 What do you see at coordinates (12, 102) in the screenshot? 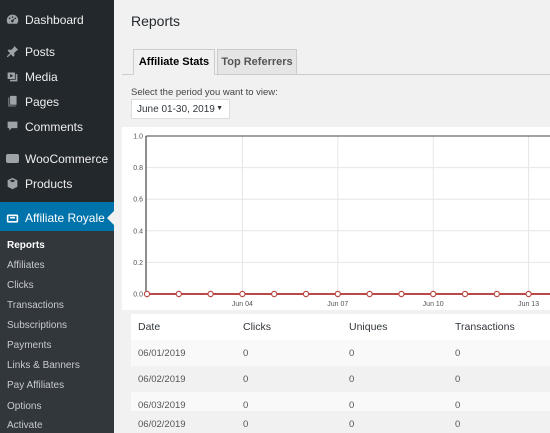
I see `pages-icon` at bounding box center [12, 102].